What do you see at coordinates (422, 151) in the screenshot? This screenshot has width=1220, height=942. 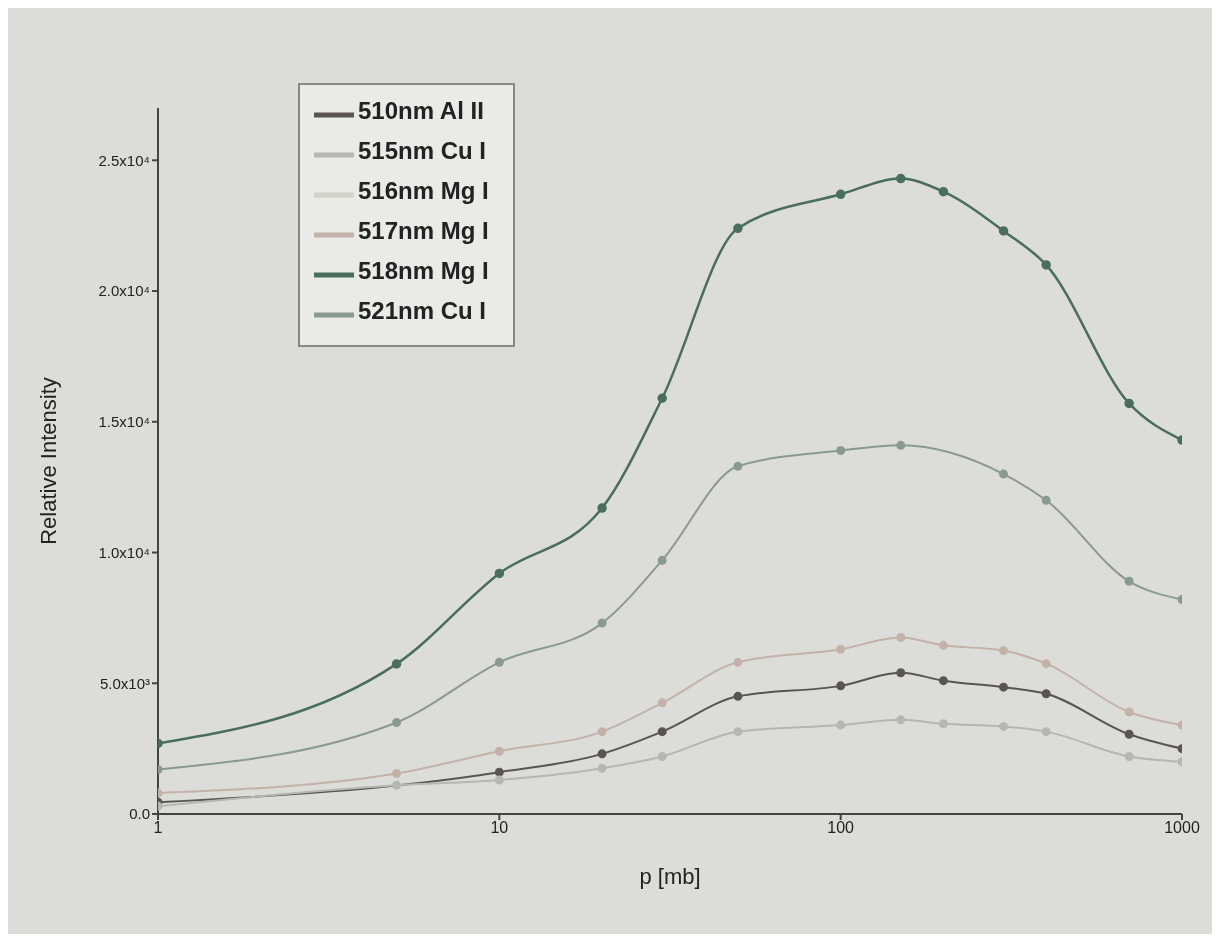 I see `legend-label: 515nm Cu I` at bounding box center [422, 151].